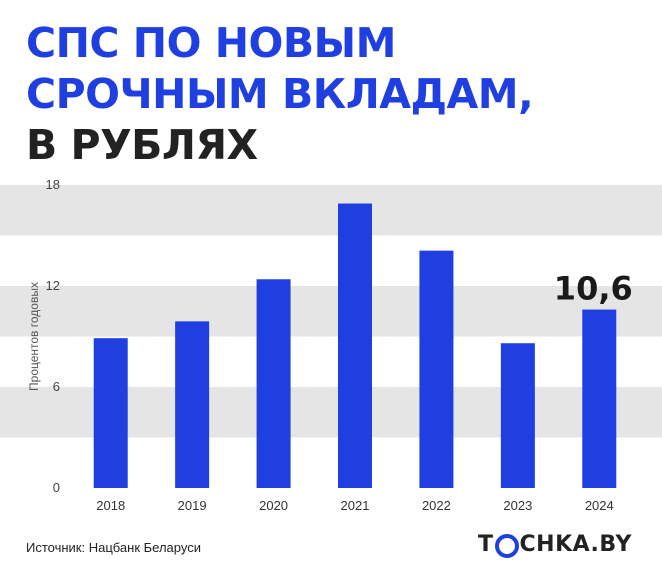  I want to click on bar-2019, so click(192, 404).